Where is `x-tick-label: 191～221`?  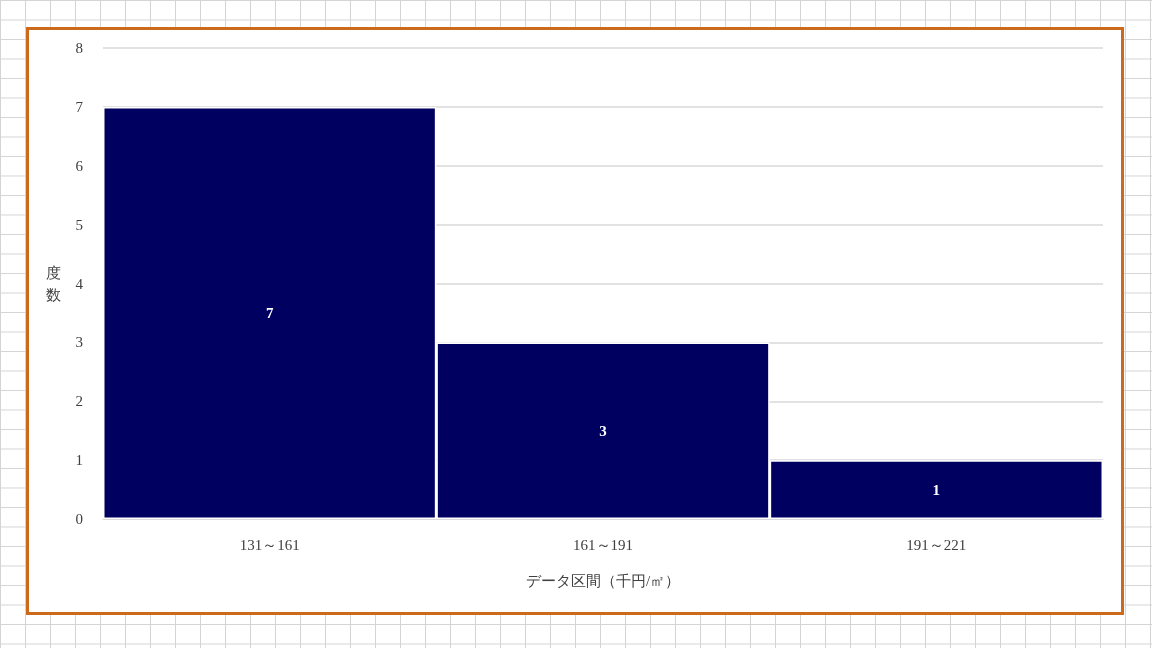
x-tick-label: 191～221 is located at coordinates (936, 544).